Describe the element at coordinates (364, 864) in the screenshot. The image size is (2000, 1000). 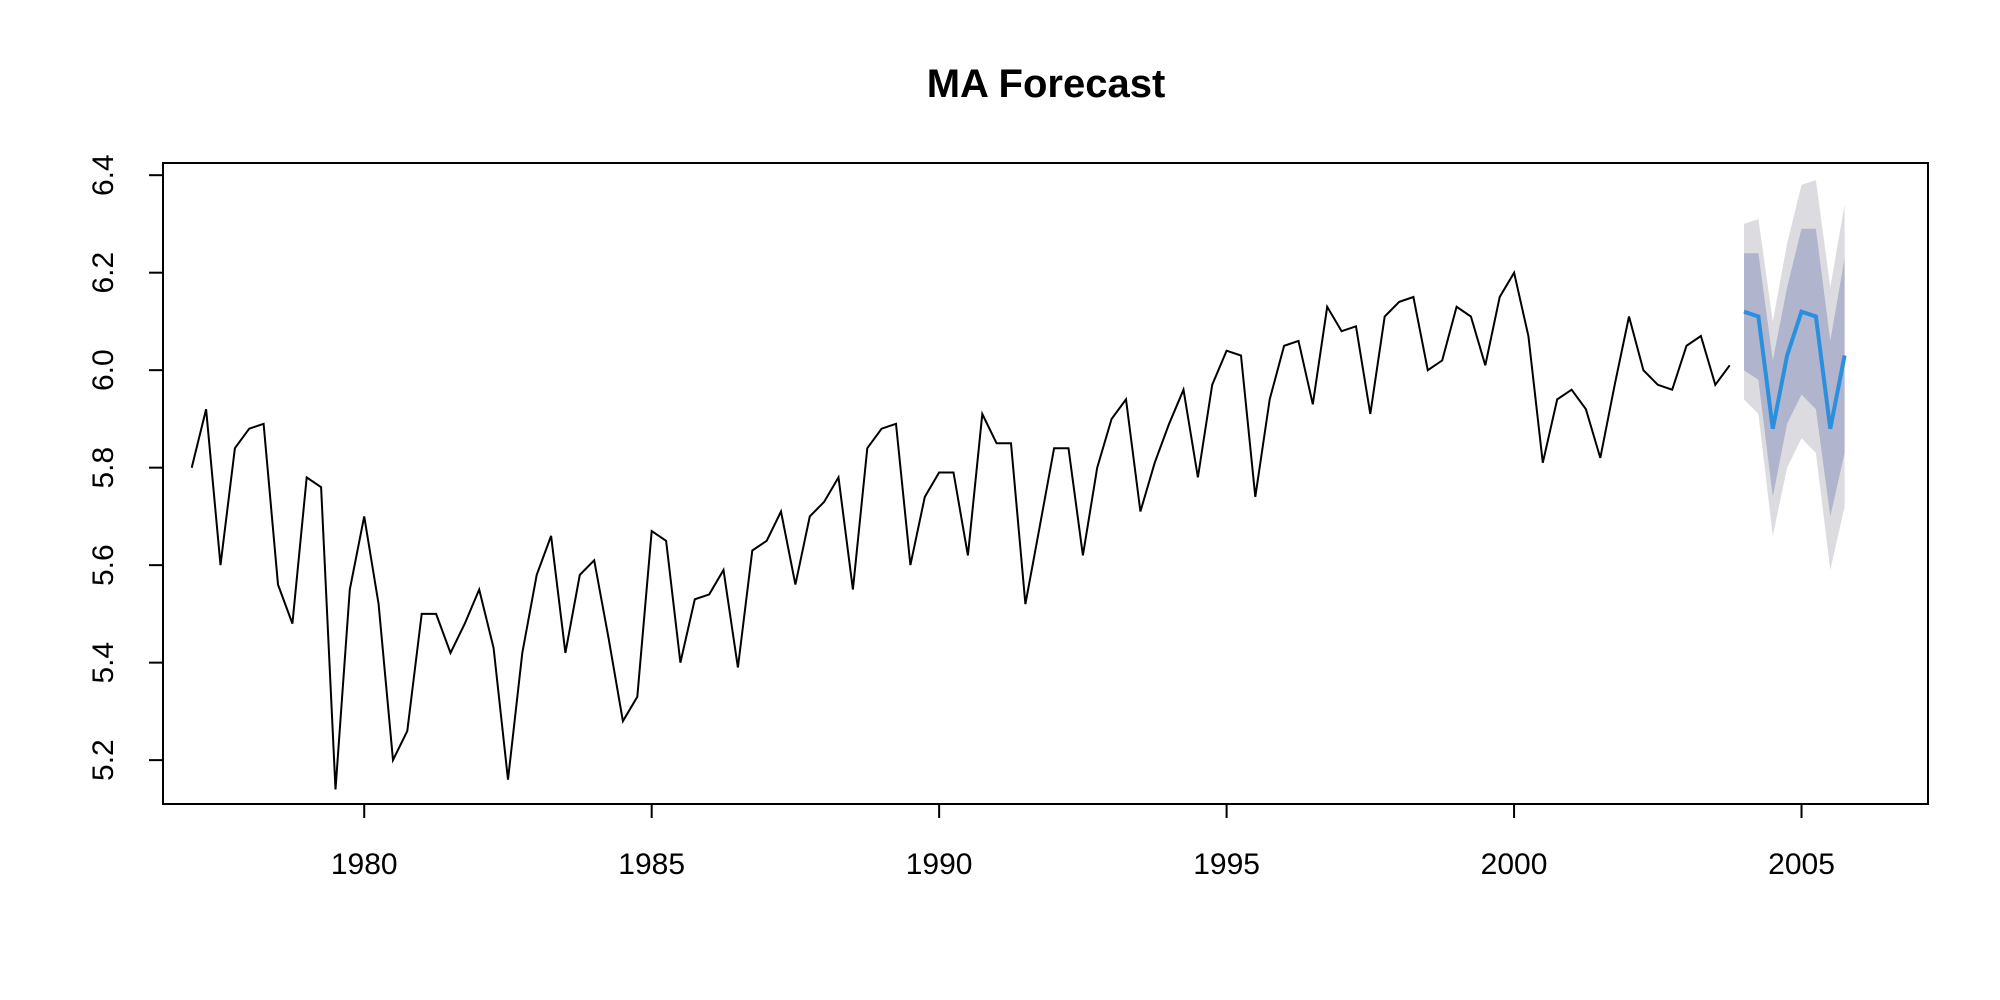
I see `x-tick-label: 1980` at that location.